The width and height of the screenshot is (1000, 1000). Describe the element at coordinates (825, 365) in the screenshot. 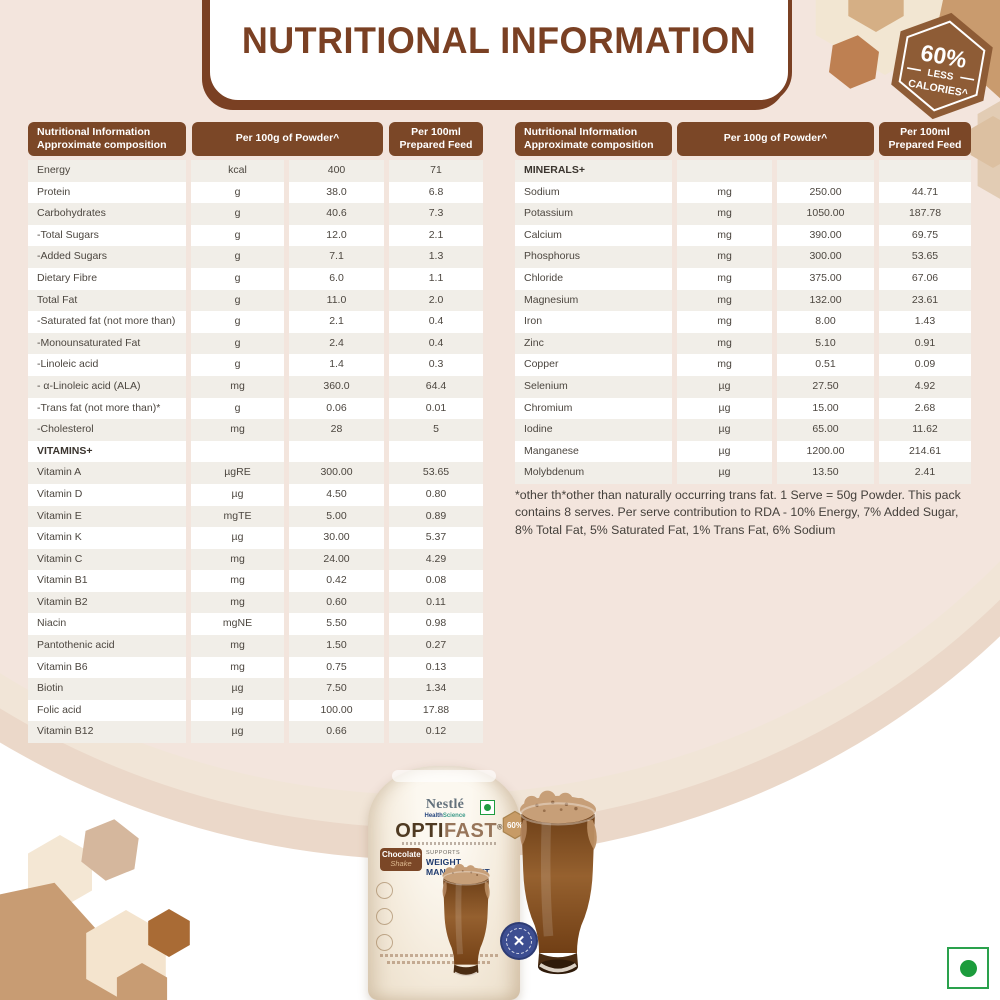

I see `value-per-100g: 0.51` at that location.